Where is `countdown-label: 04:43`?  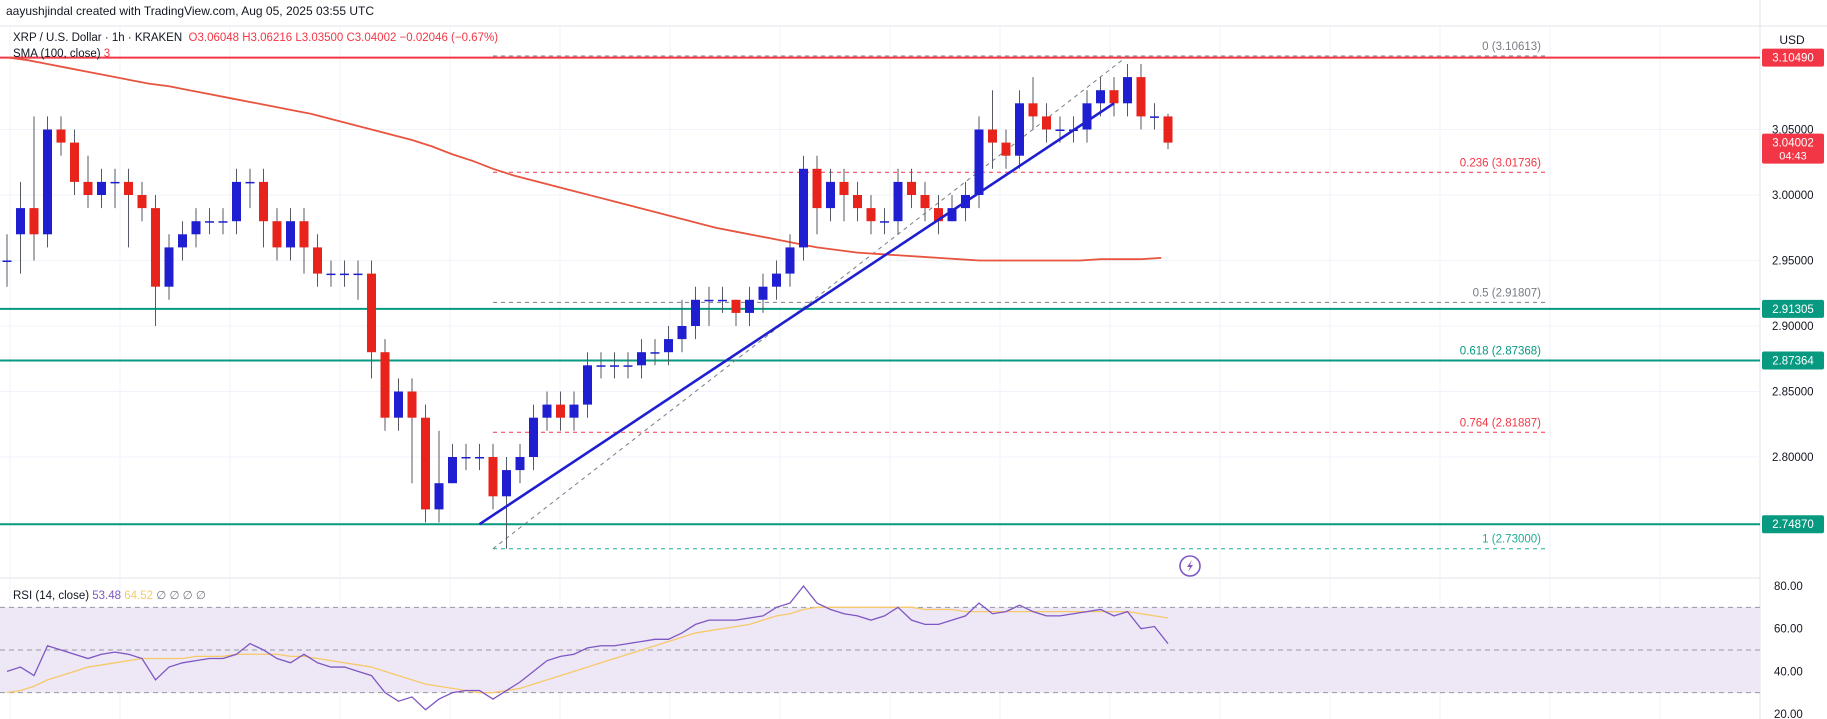 countdown-label: 04:43 is located at coordinates (1793, 157).